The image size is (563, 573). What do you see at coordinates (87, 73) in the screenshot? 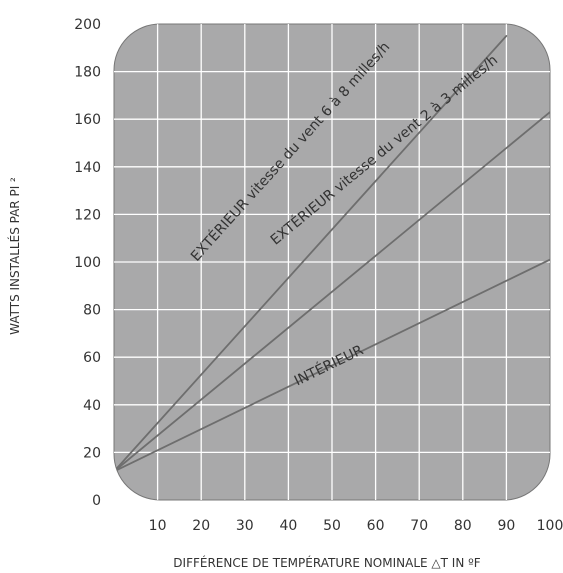
I see `y-tick-label: 180` at bounding box center [87, 73].